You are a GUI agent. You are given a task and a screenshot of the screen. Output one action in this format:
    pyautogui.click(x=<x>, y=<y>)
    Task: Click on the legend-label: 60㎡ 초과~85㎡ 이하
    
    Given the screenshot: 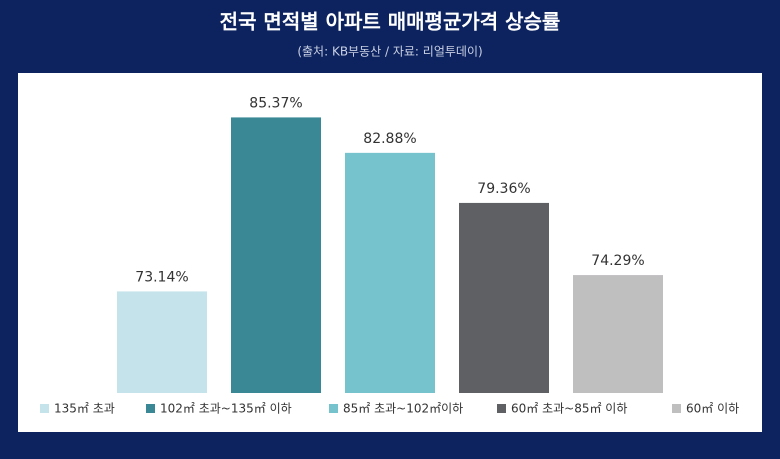 What is the action you would take?
    pyautogui.click(x=569, y=409)
    